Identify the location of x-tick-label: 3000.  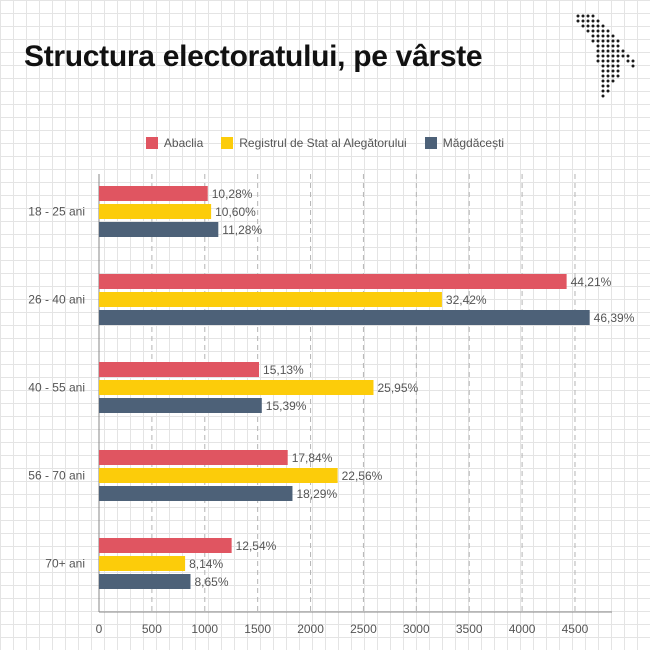
(416, 629).